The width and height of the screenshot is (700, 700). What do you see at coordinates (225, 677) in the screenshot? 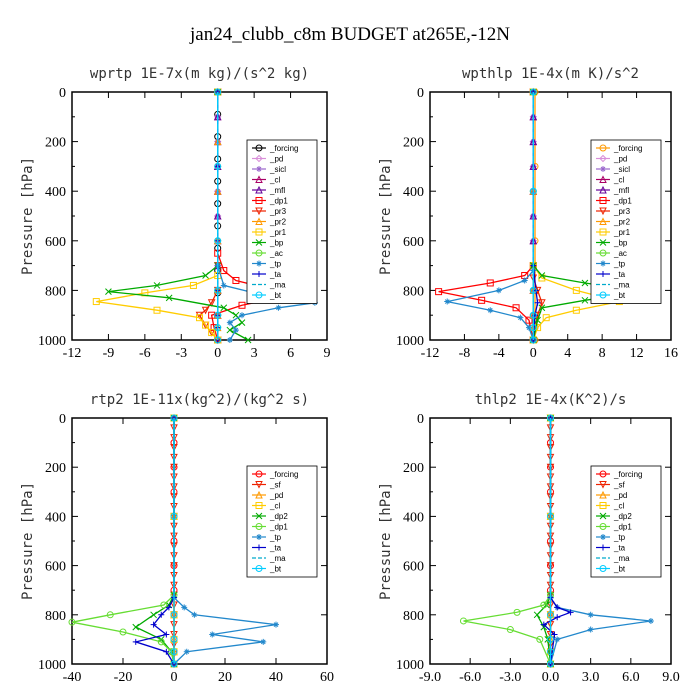
I see `x-tick-label: 20` at bounding box center [225, 677].